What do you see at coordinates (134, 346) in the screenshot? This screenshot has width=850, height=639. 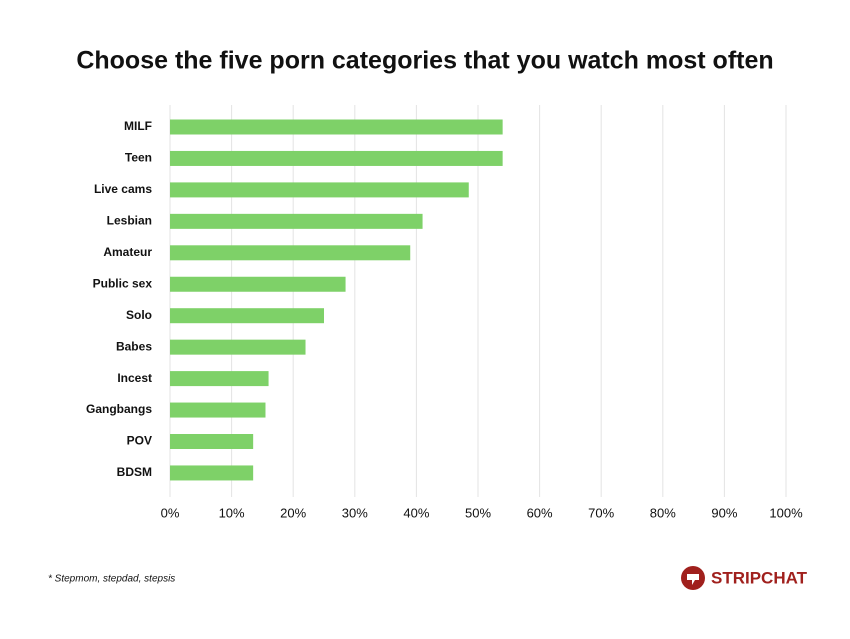 I see `y-tick-label: Babes` at bounding box center [134, 346].